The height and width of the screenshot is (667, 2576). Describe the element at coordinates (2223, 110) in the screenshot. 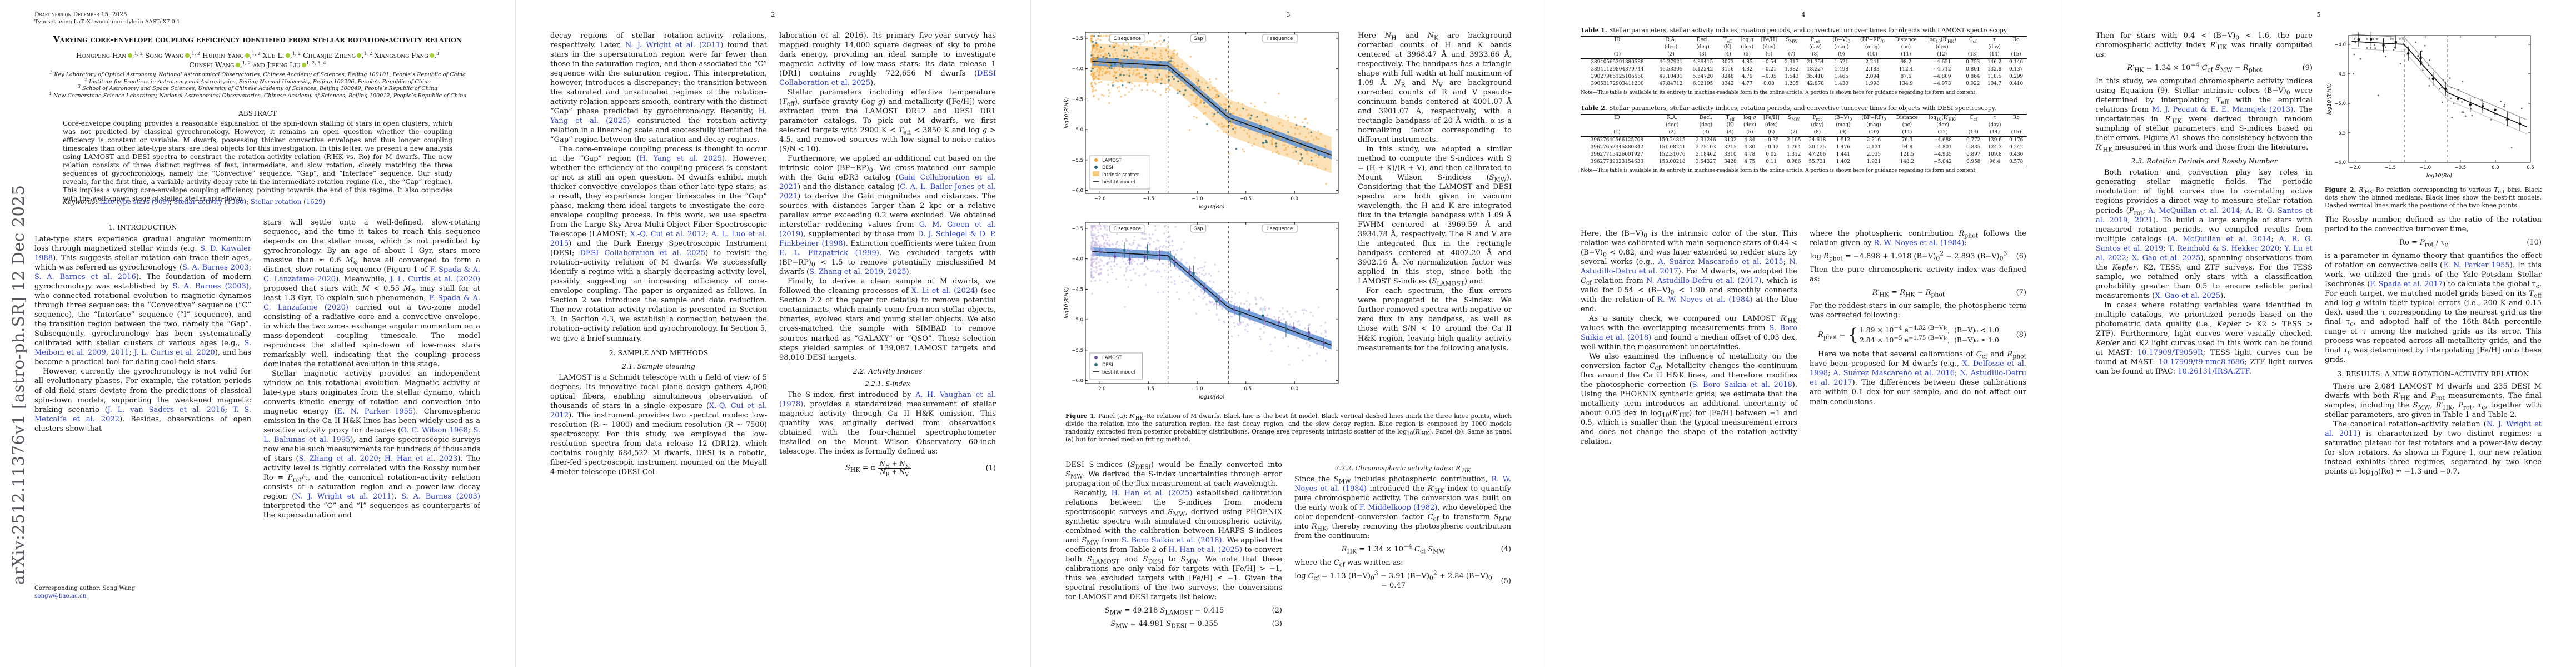

I see `citation-link: M. J. Pecaut & E. E. Mamajek (2013)` at that location.